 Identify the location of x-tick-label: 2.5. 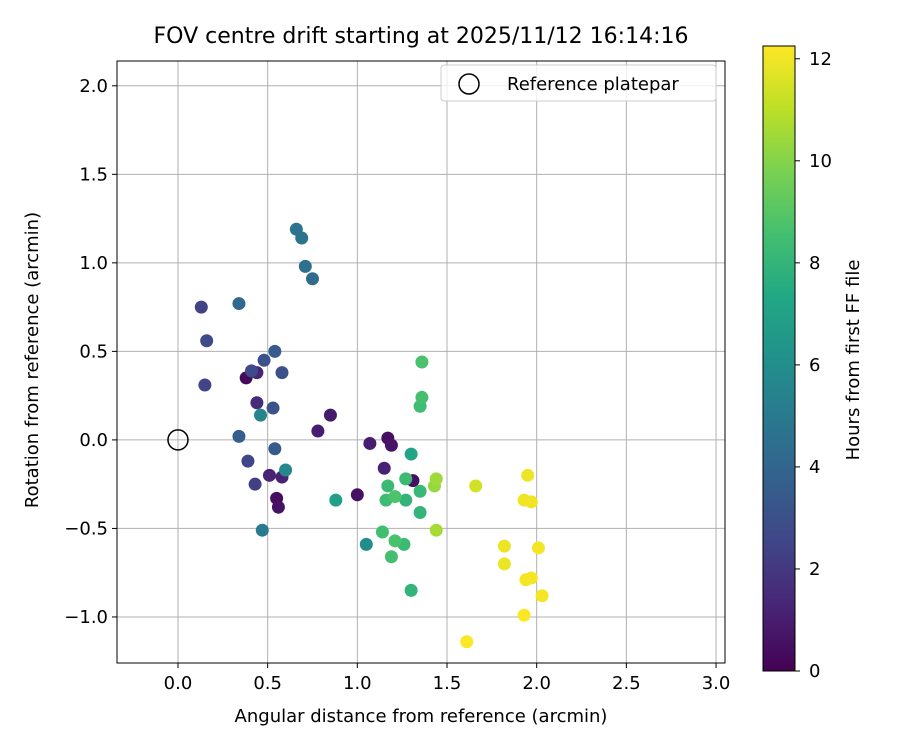
(626, 683).